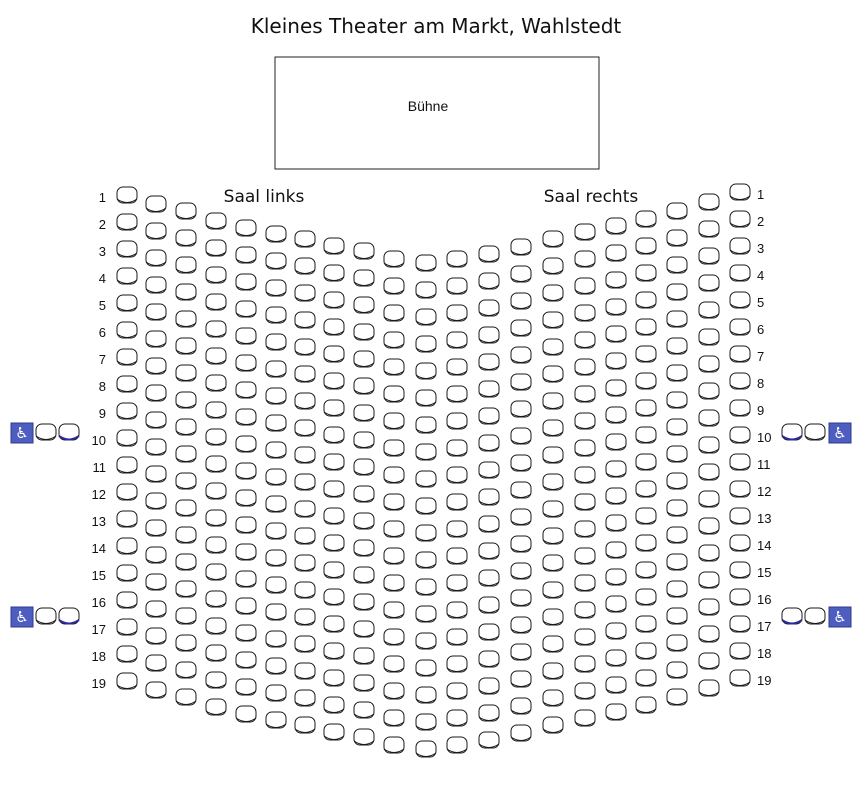  I want to click on seat-col5-row3, so click(246, 282).